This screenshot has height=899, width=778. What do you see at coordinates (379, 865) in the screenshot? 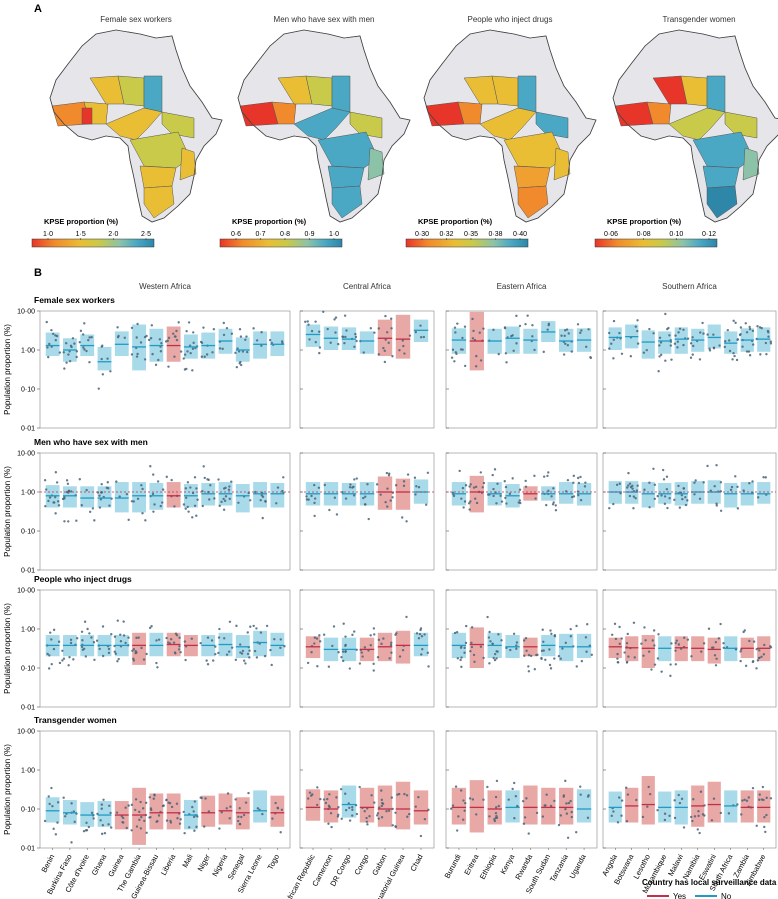
I see `country-label: Gabon` at bounding box center [379, 865].